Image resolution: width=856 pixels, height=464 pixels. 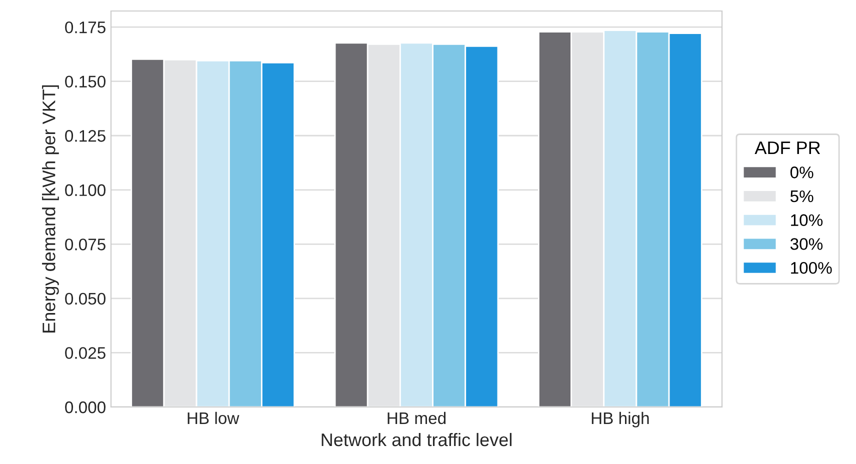 I want to click on legend-title: ADF PR, so click(x=787, y=148).